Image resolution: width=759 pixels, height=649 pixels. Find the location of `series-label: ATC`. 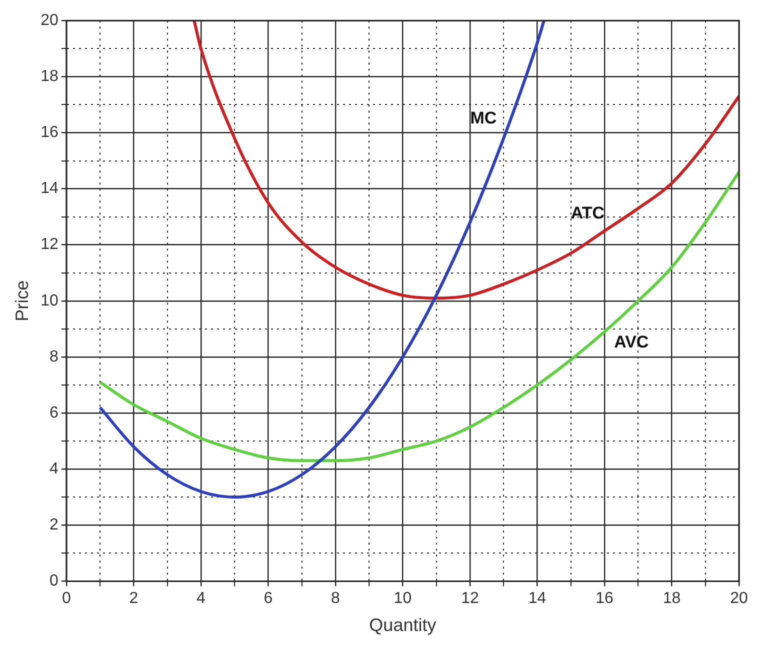

series-label: ATC is located at coordinates (587, 213).